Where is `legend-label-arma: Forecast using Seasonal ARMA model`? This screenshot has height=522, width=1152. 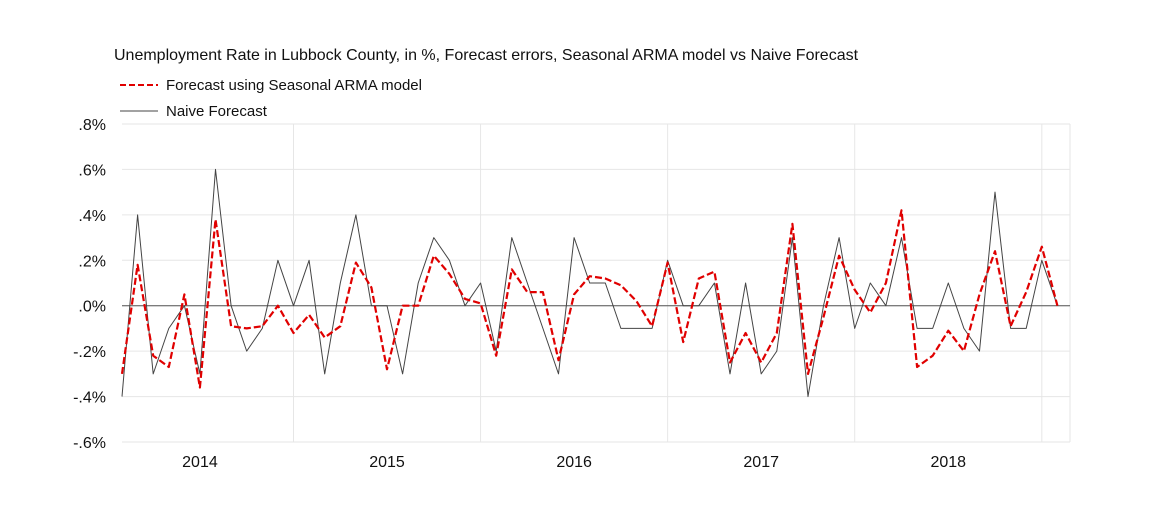 legend-label-arma: Forecast using Seasonal ARMA model is located at coordinates (294, 85).